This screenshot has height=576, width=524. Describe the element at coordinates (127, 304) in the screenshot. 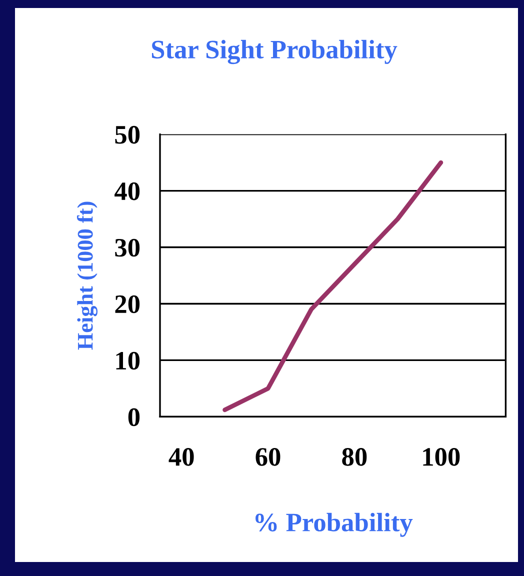

I see `y-tick-label: 20` at that location.